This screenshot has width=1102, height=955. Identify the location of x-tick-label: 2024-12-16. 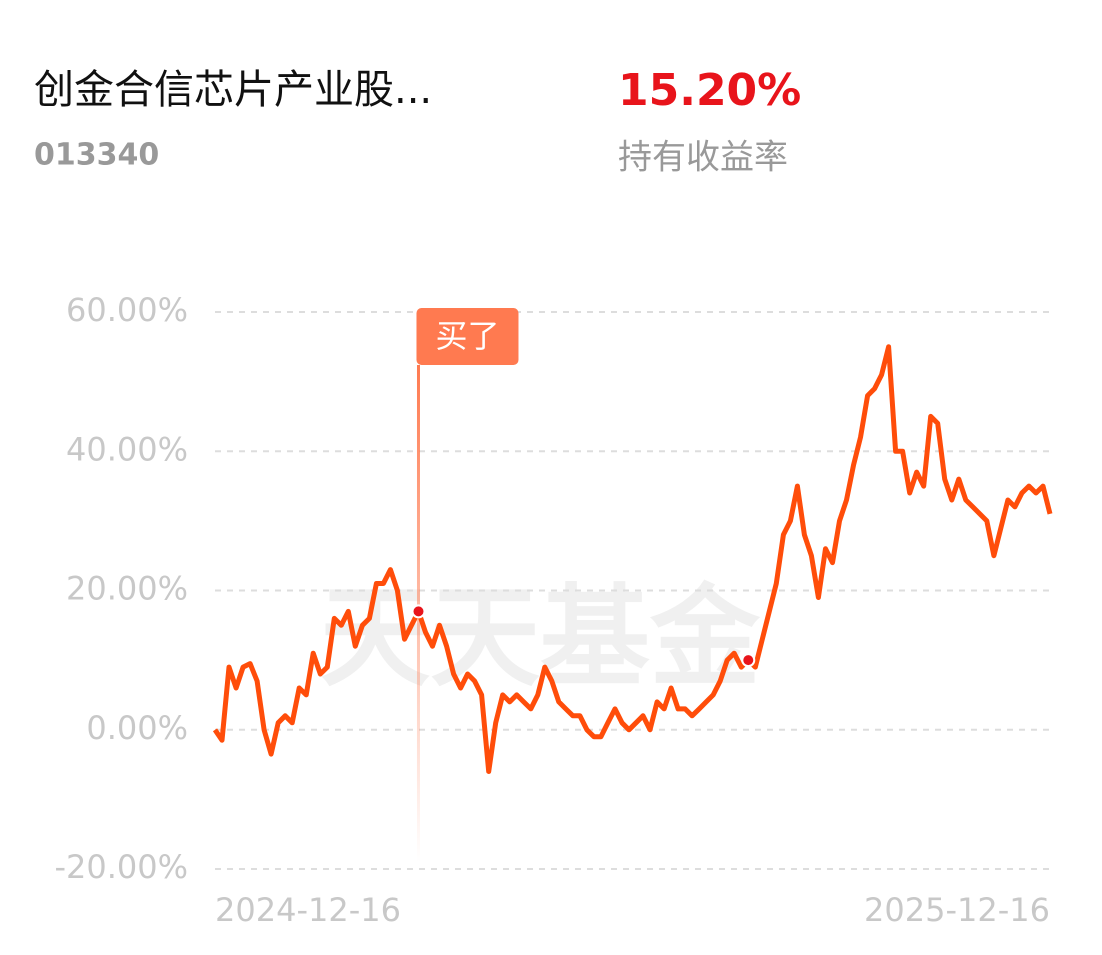
(308, 910).